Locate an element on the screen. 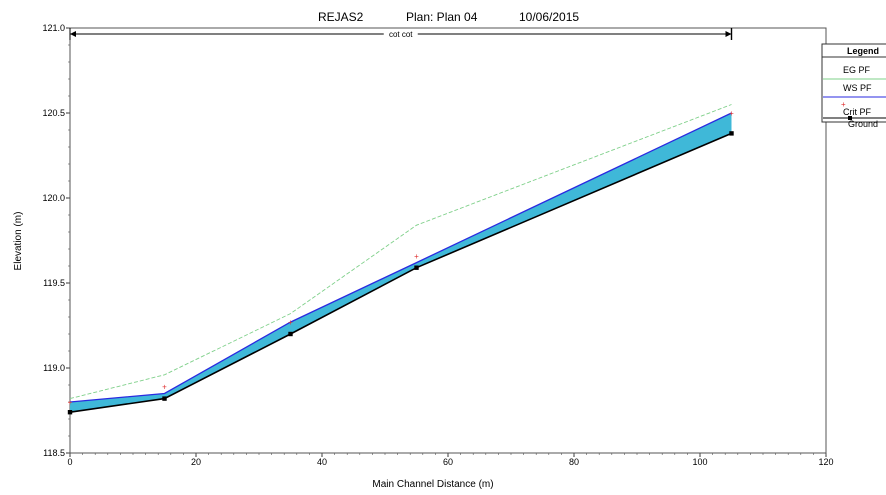 The width and height of the screenshot is (886, 495). legend-label-ws-pf: WS PF is located at coordinates (857, 88).